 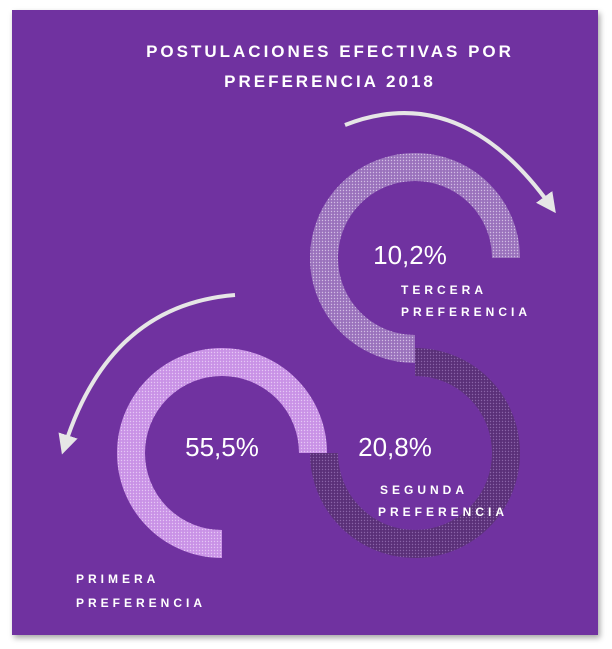 I want to click on label: SEGUNDA, so click(x=424, y=490).